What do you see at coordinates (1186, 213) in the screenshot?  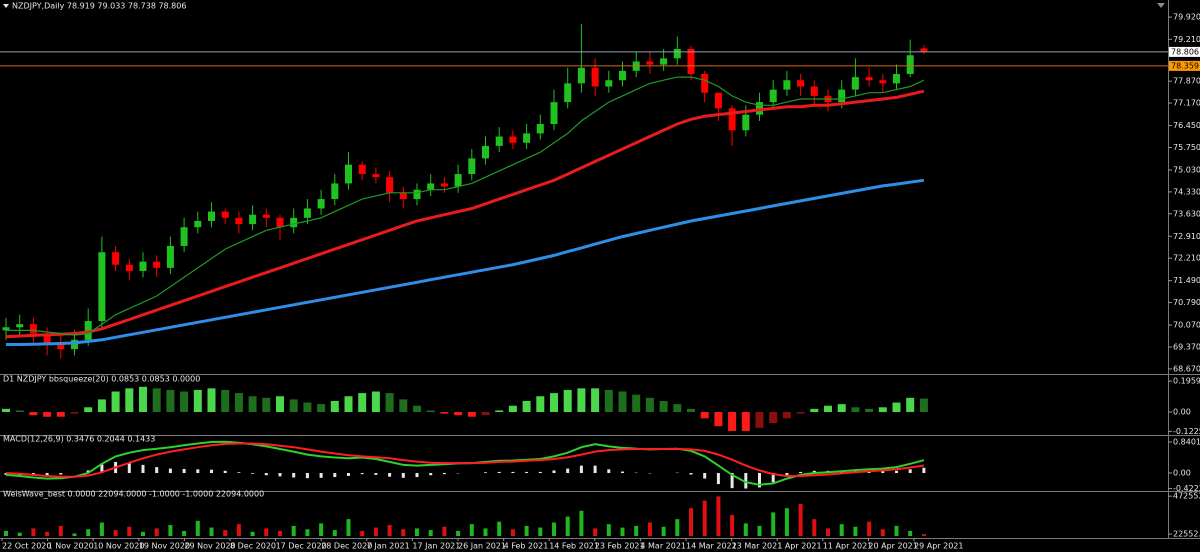 I see `y-tick-label: 73.630` at bounding box center [1186, 213].